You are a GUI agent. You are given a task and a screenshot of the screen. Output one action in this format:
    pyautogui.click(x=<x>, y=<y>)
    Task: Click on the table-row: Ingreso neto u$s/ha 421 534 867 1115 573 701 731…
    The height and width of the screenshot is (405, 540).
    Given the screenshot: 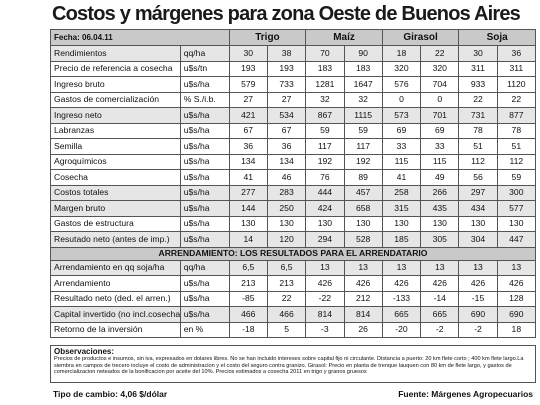 What is the action you would take?
    pyautogui.click(x=293, y=115)
    